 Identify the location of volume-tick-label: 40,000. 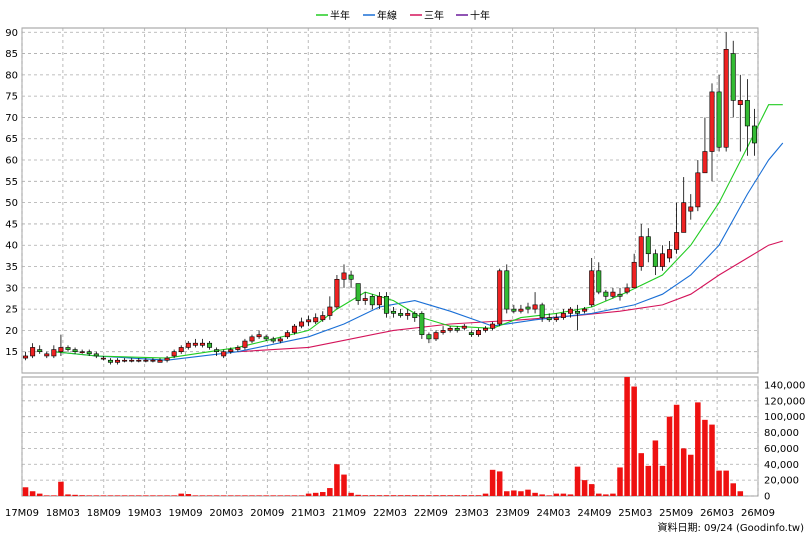
(781, 465).